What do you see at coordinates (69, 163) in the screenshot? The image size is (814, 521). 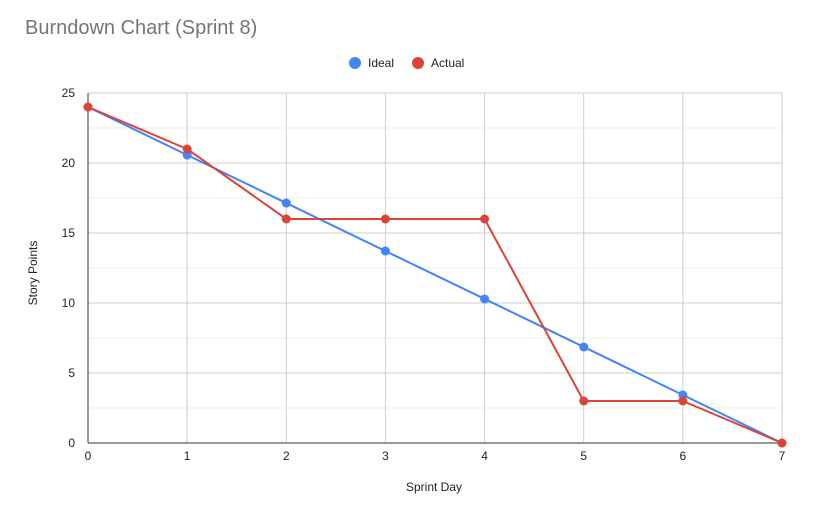 I see `y-tick-label: 20` at bounding box center [69, 163].